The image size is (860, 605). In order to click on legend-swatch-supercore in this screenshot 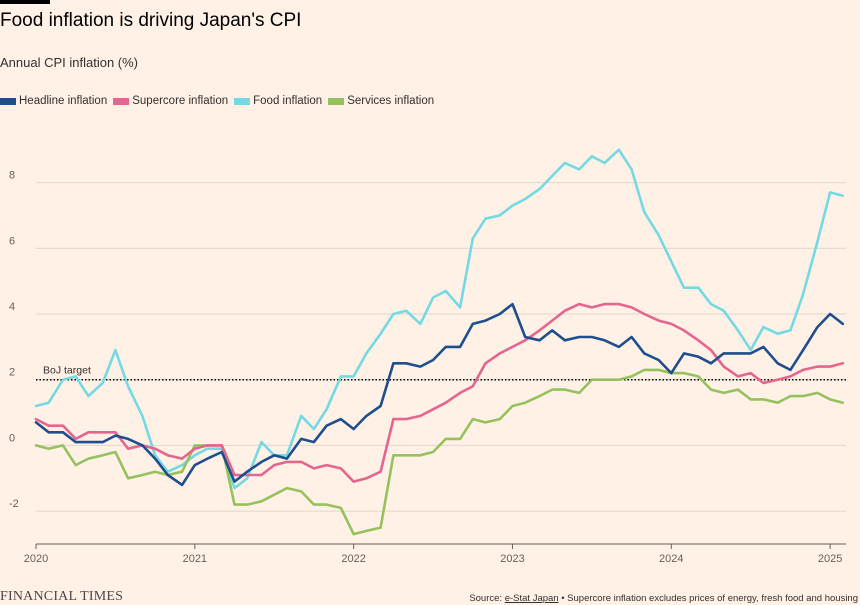, I will do `click(121, 101)`.